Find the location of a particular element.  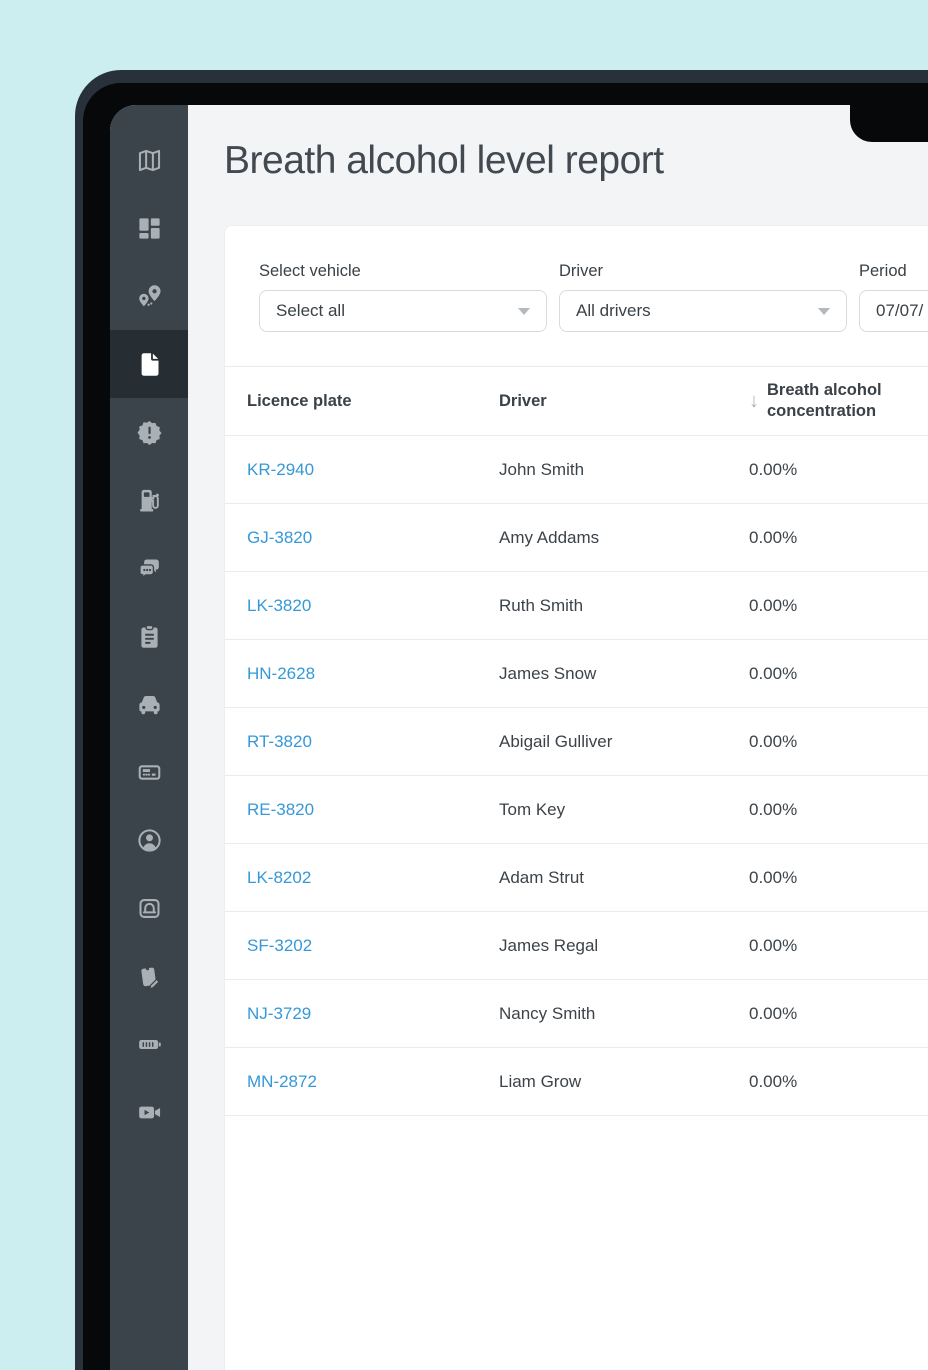

fuel-pump-icon is located at coordinates (149, 500).